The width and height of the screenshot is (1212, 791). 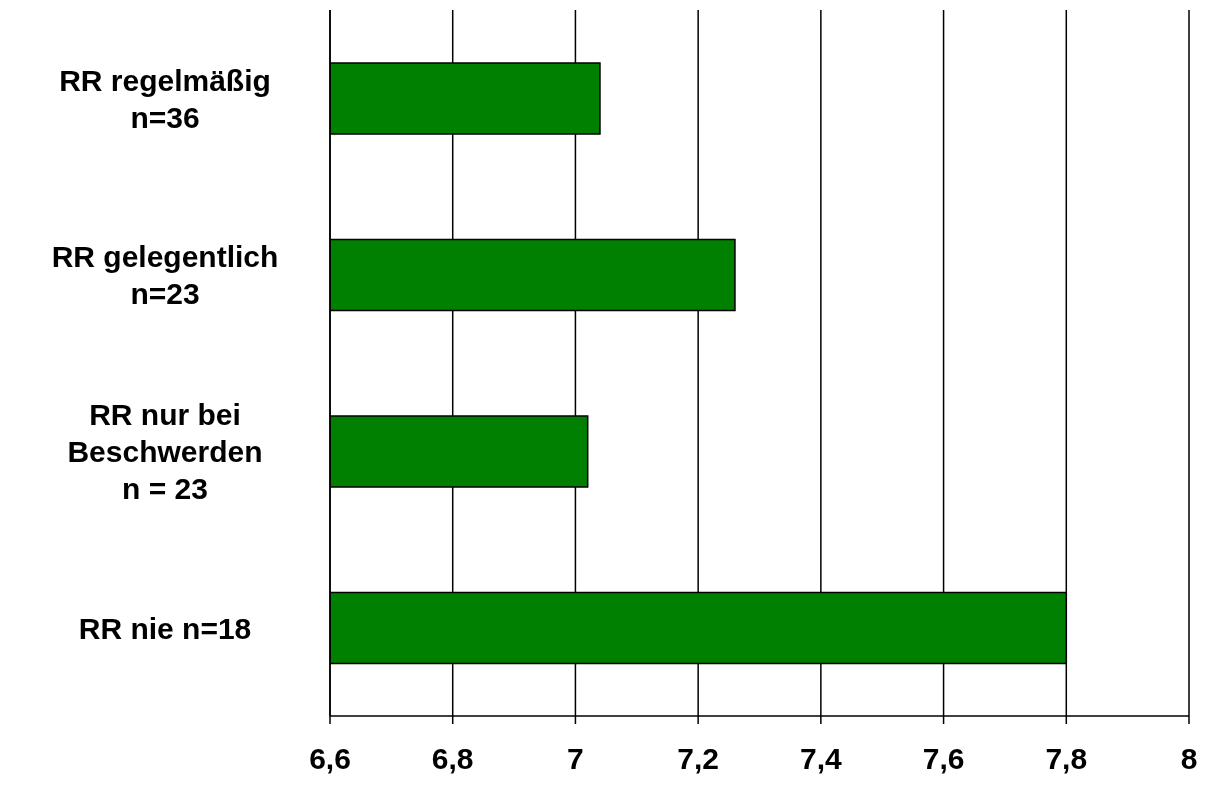 I want to click on x-tick-label: 7,4, so click(x=821, y=759).